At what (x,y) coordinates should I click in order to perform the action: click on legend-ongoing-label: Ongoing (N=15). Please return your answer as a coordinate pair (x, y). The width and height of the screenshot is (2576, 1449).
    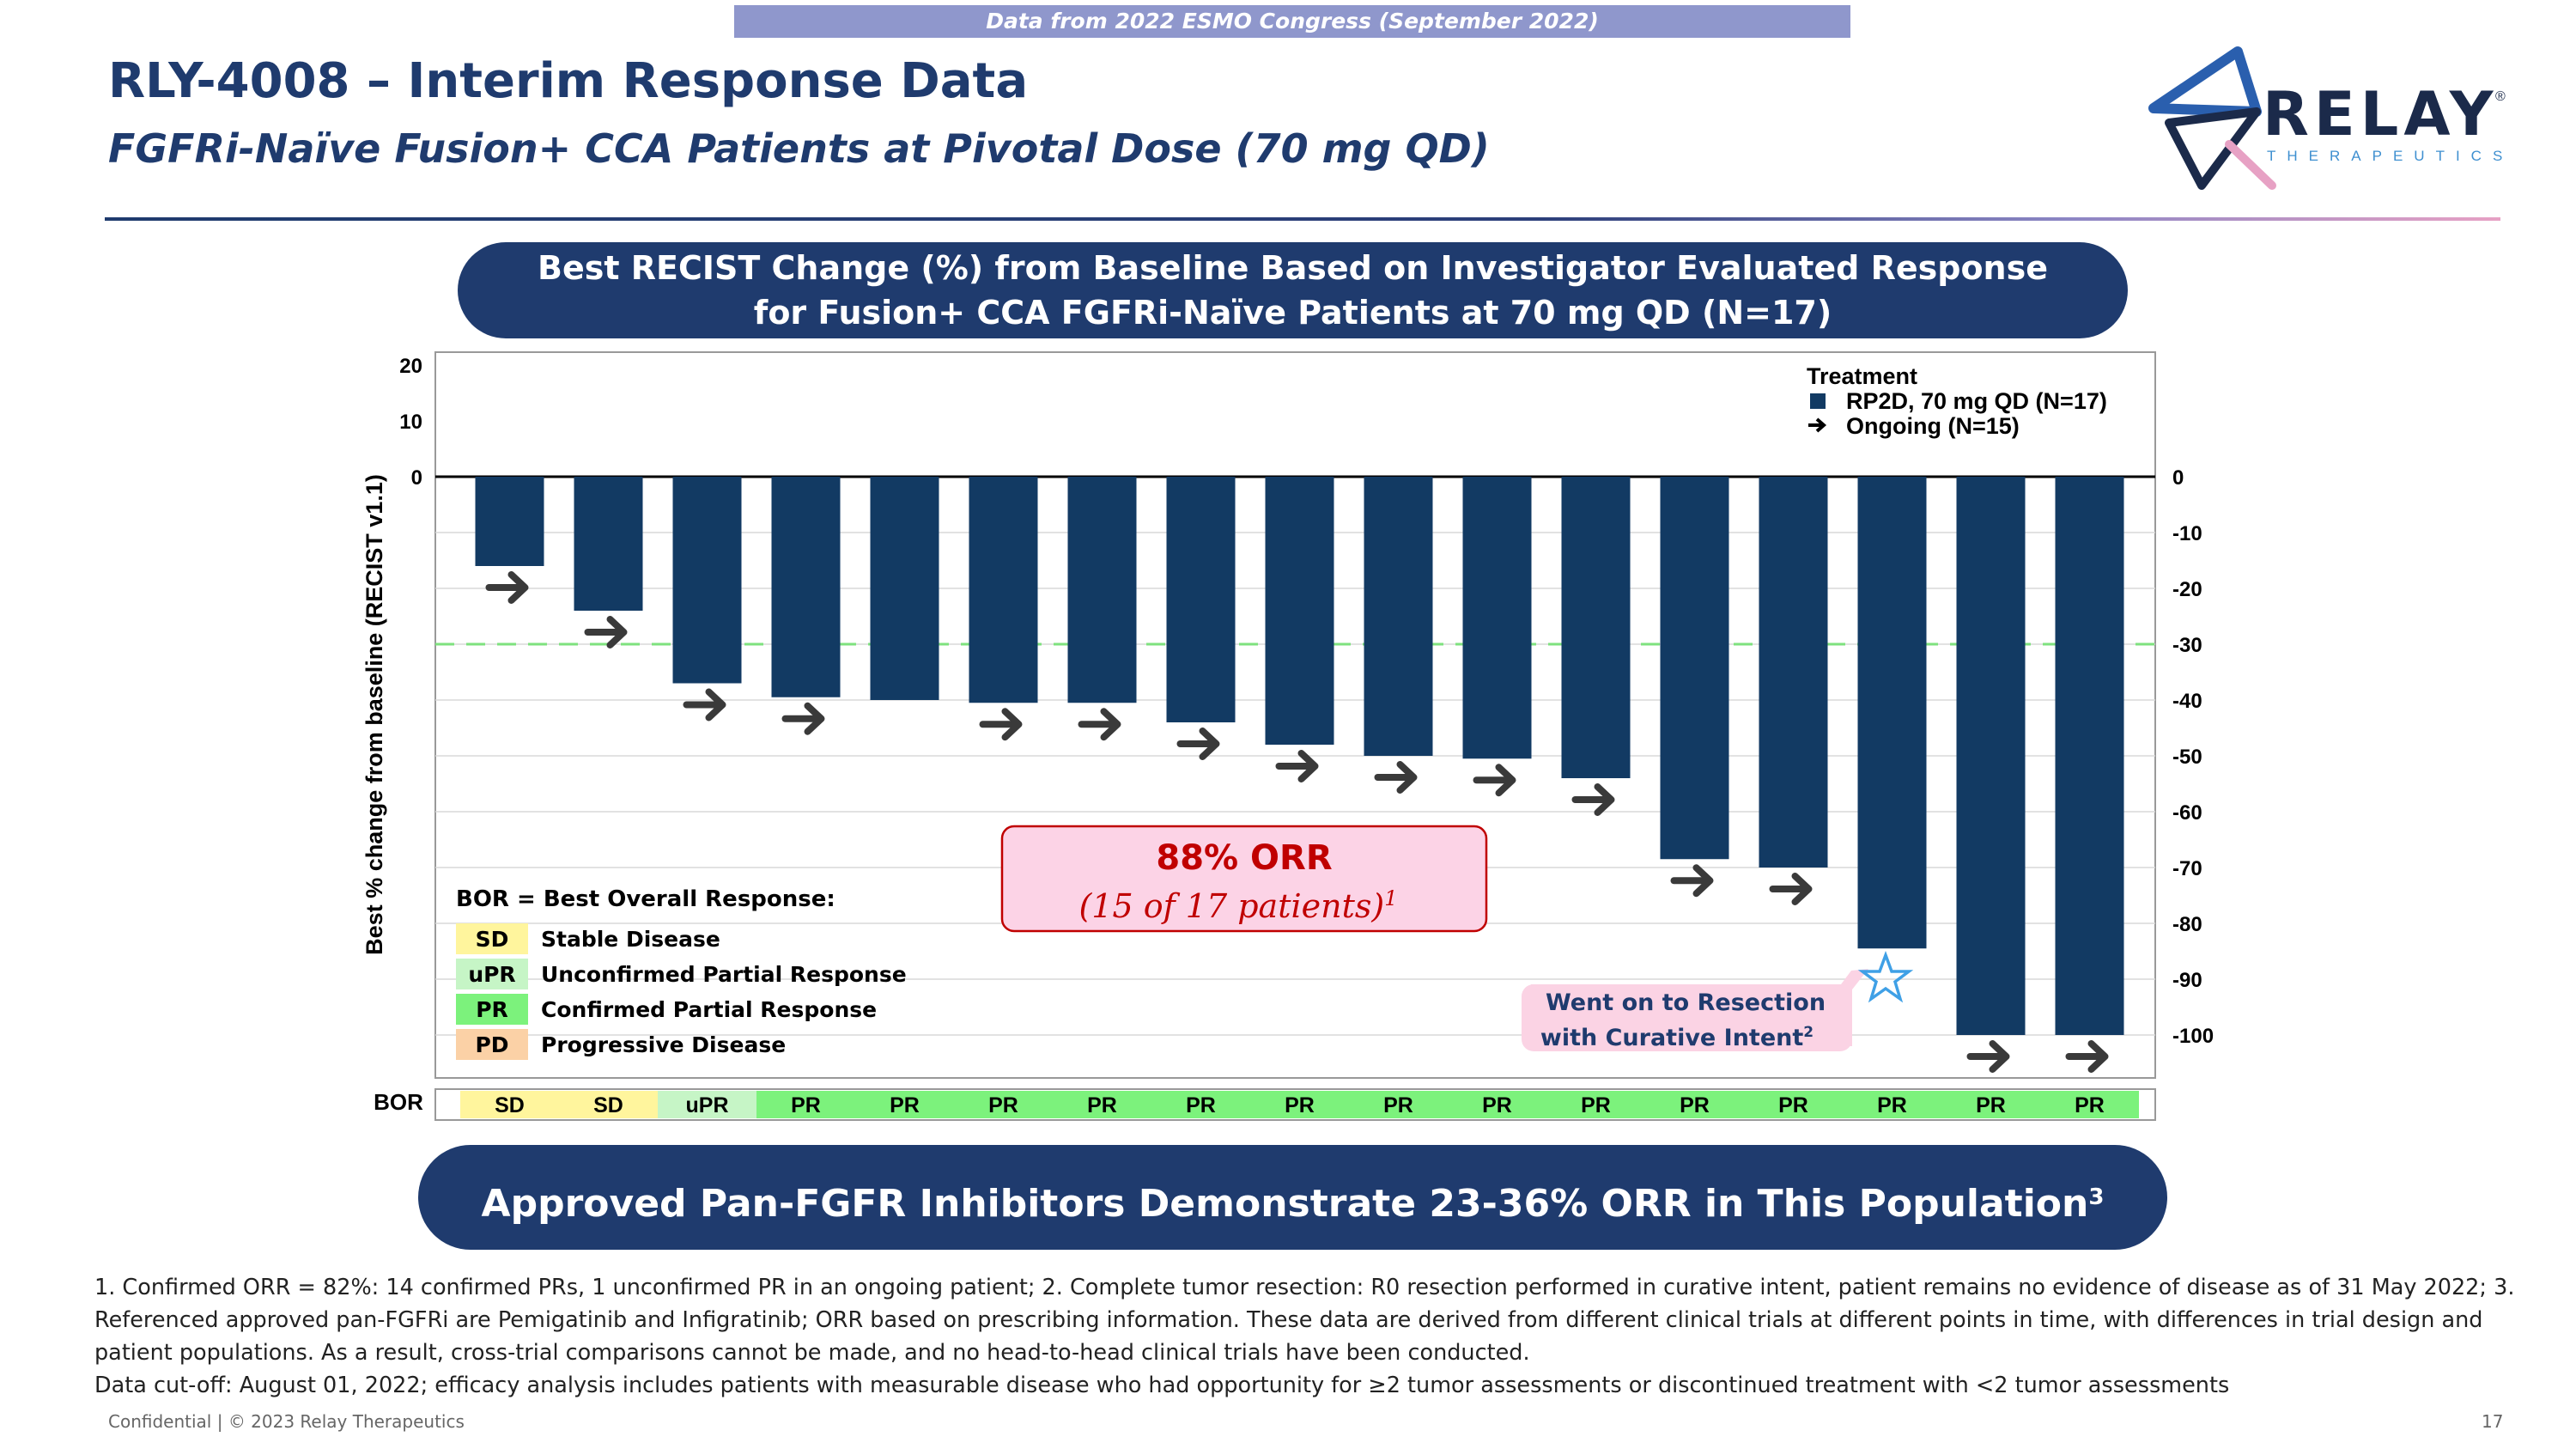
    Looking at the image, I should click on (1933, 426).